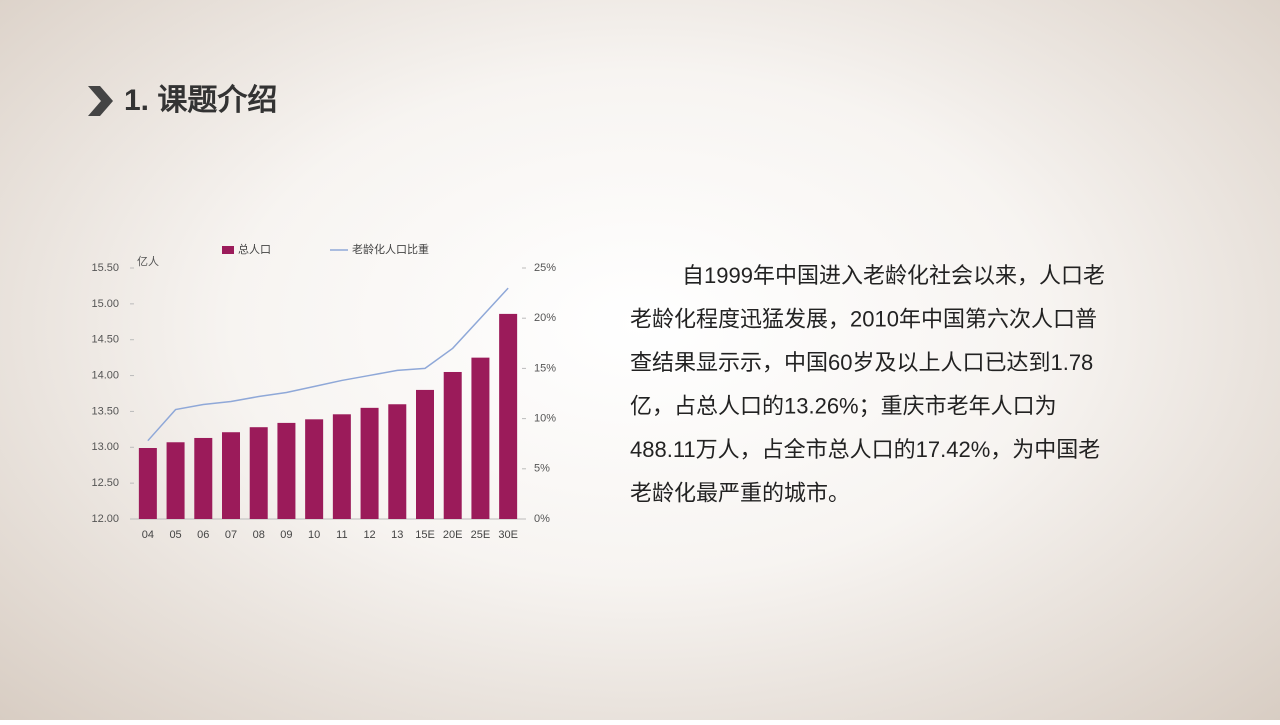 The image size is (1280, 725). I want to click on legend-label: 总人口, so click(254, 249).